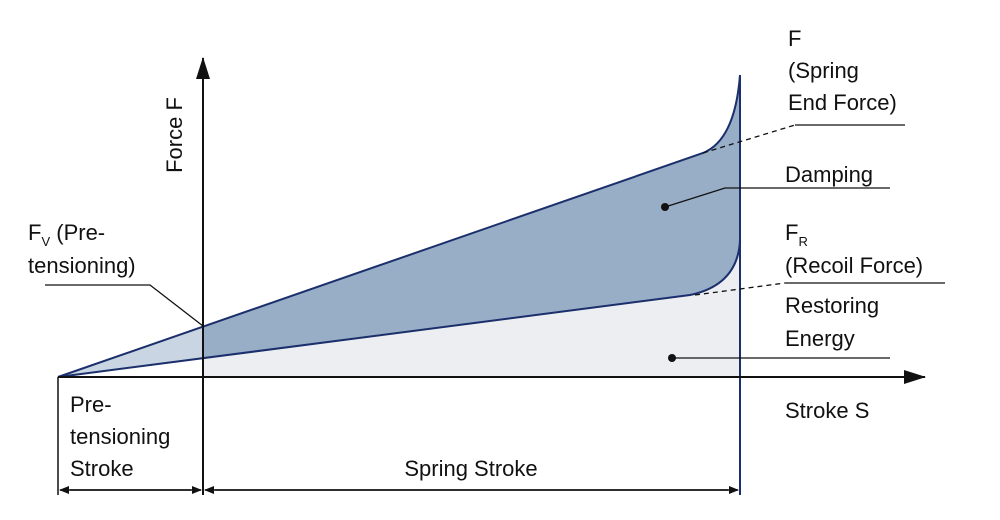 This screenshot has height=520, width=1000. I want to click on y-axis-label: Force F, so click(174, 135).